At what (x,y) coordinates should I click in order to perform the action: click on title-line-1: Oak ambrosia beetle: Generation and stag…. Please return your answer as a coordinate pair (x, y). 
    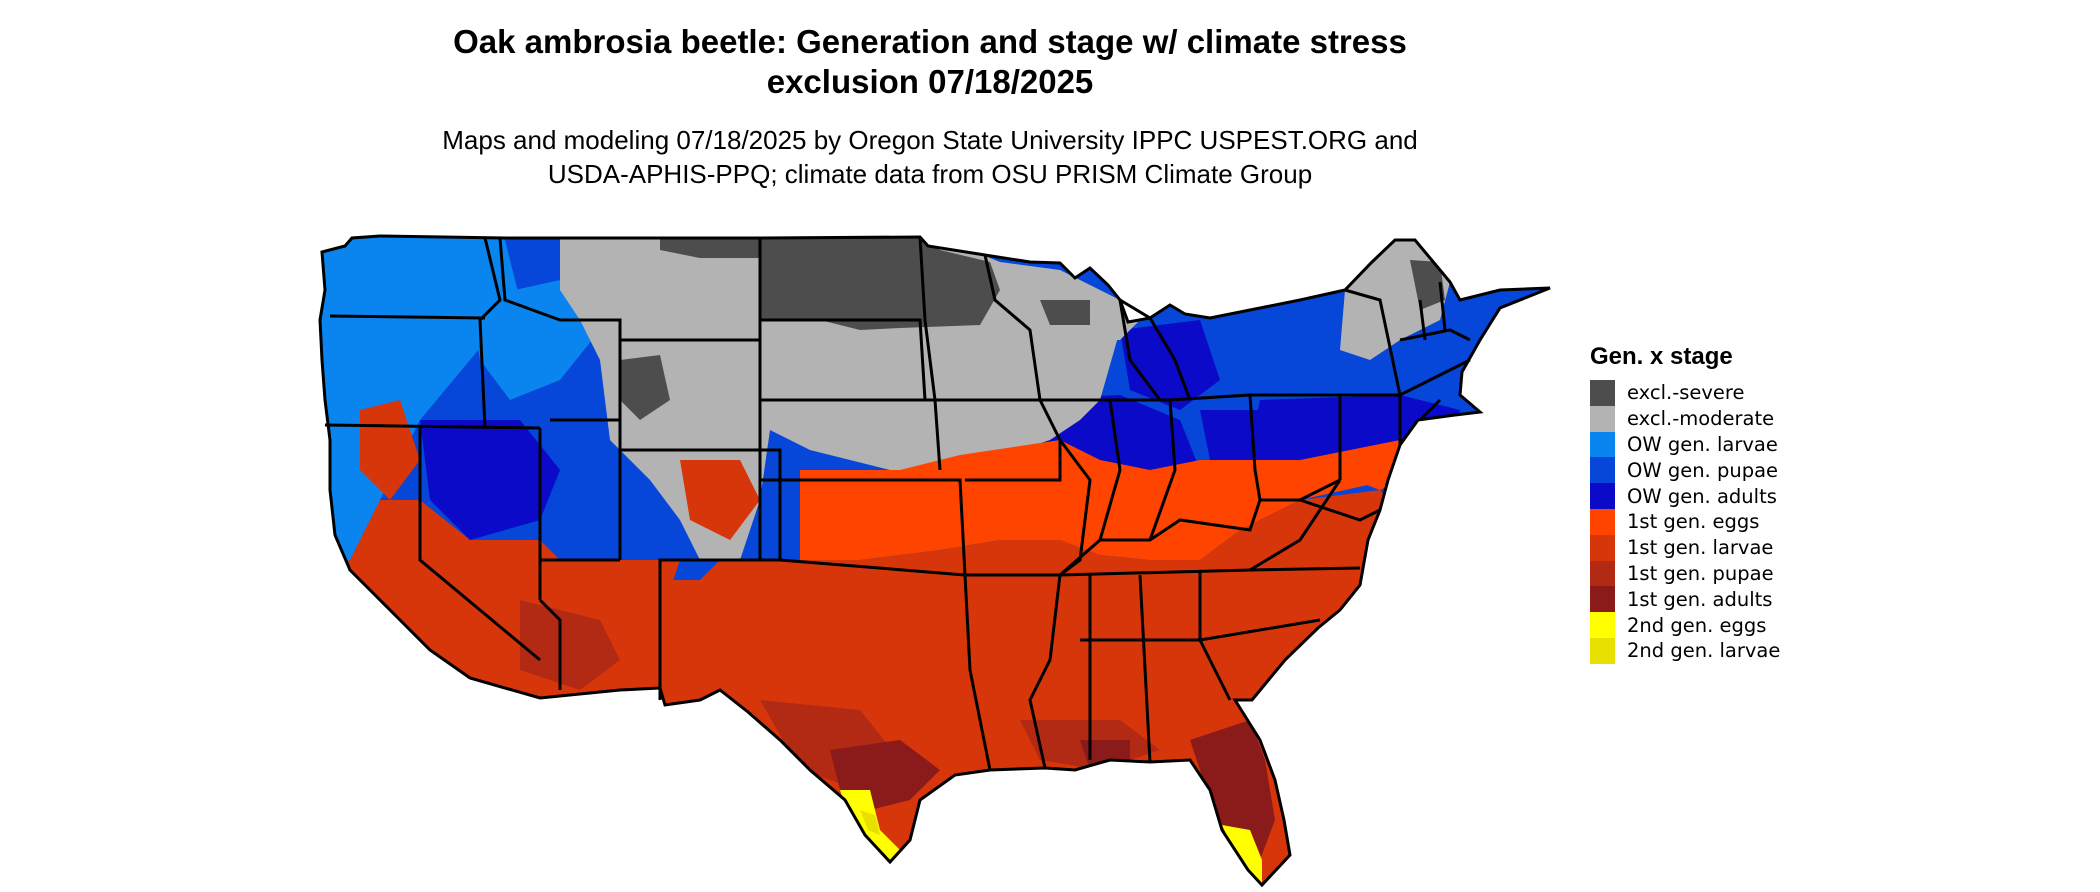
    Looking at the image, I should click on (930, 41).